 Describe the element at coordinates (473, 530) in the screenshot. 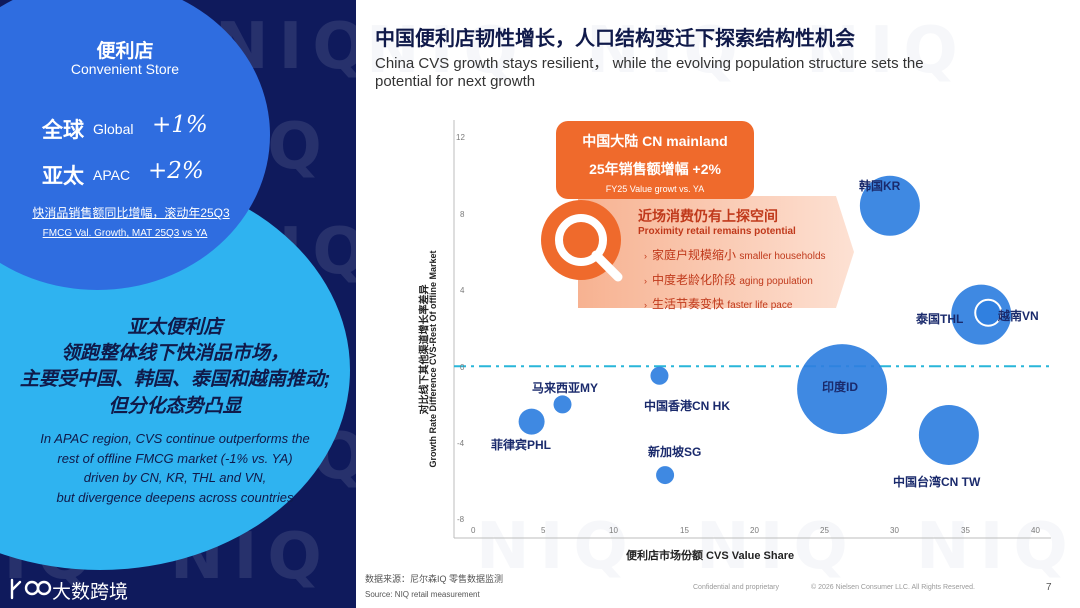

I see `x-tick-label: 0` at that location.